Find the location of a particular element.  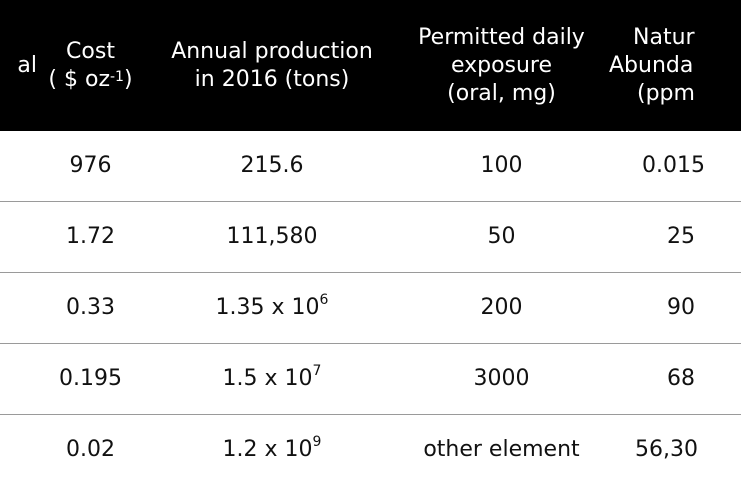

cell-pde: 50 is located at coordinates (501, 236).